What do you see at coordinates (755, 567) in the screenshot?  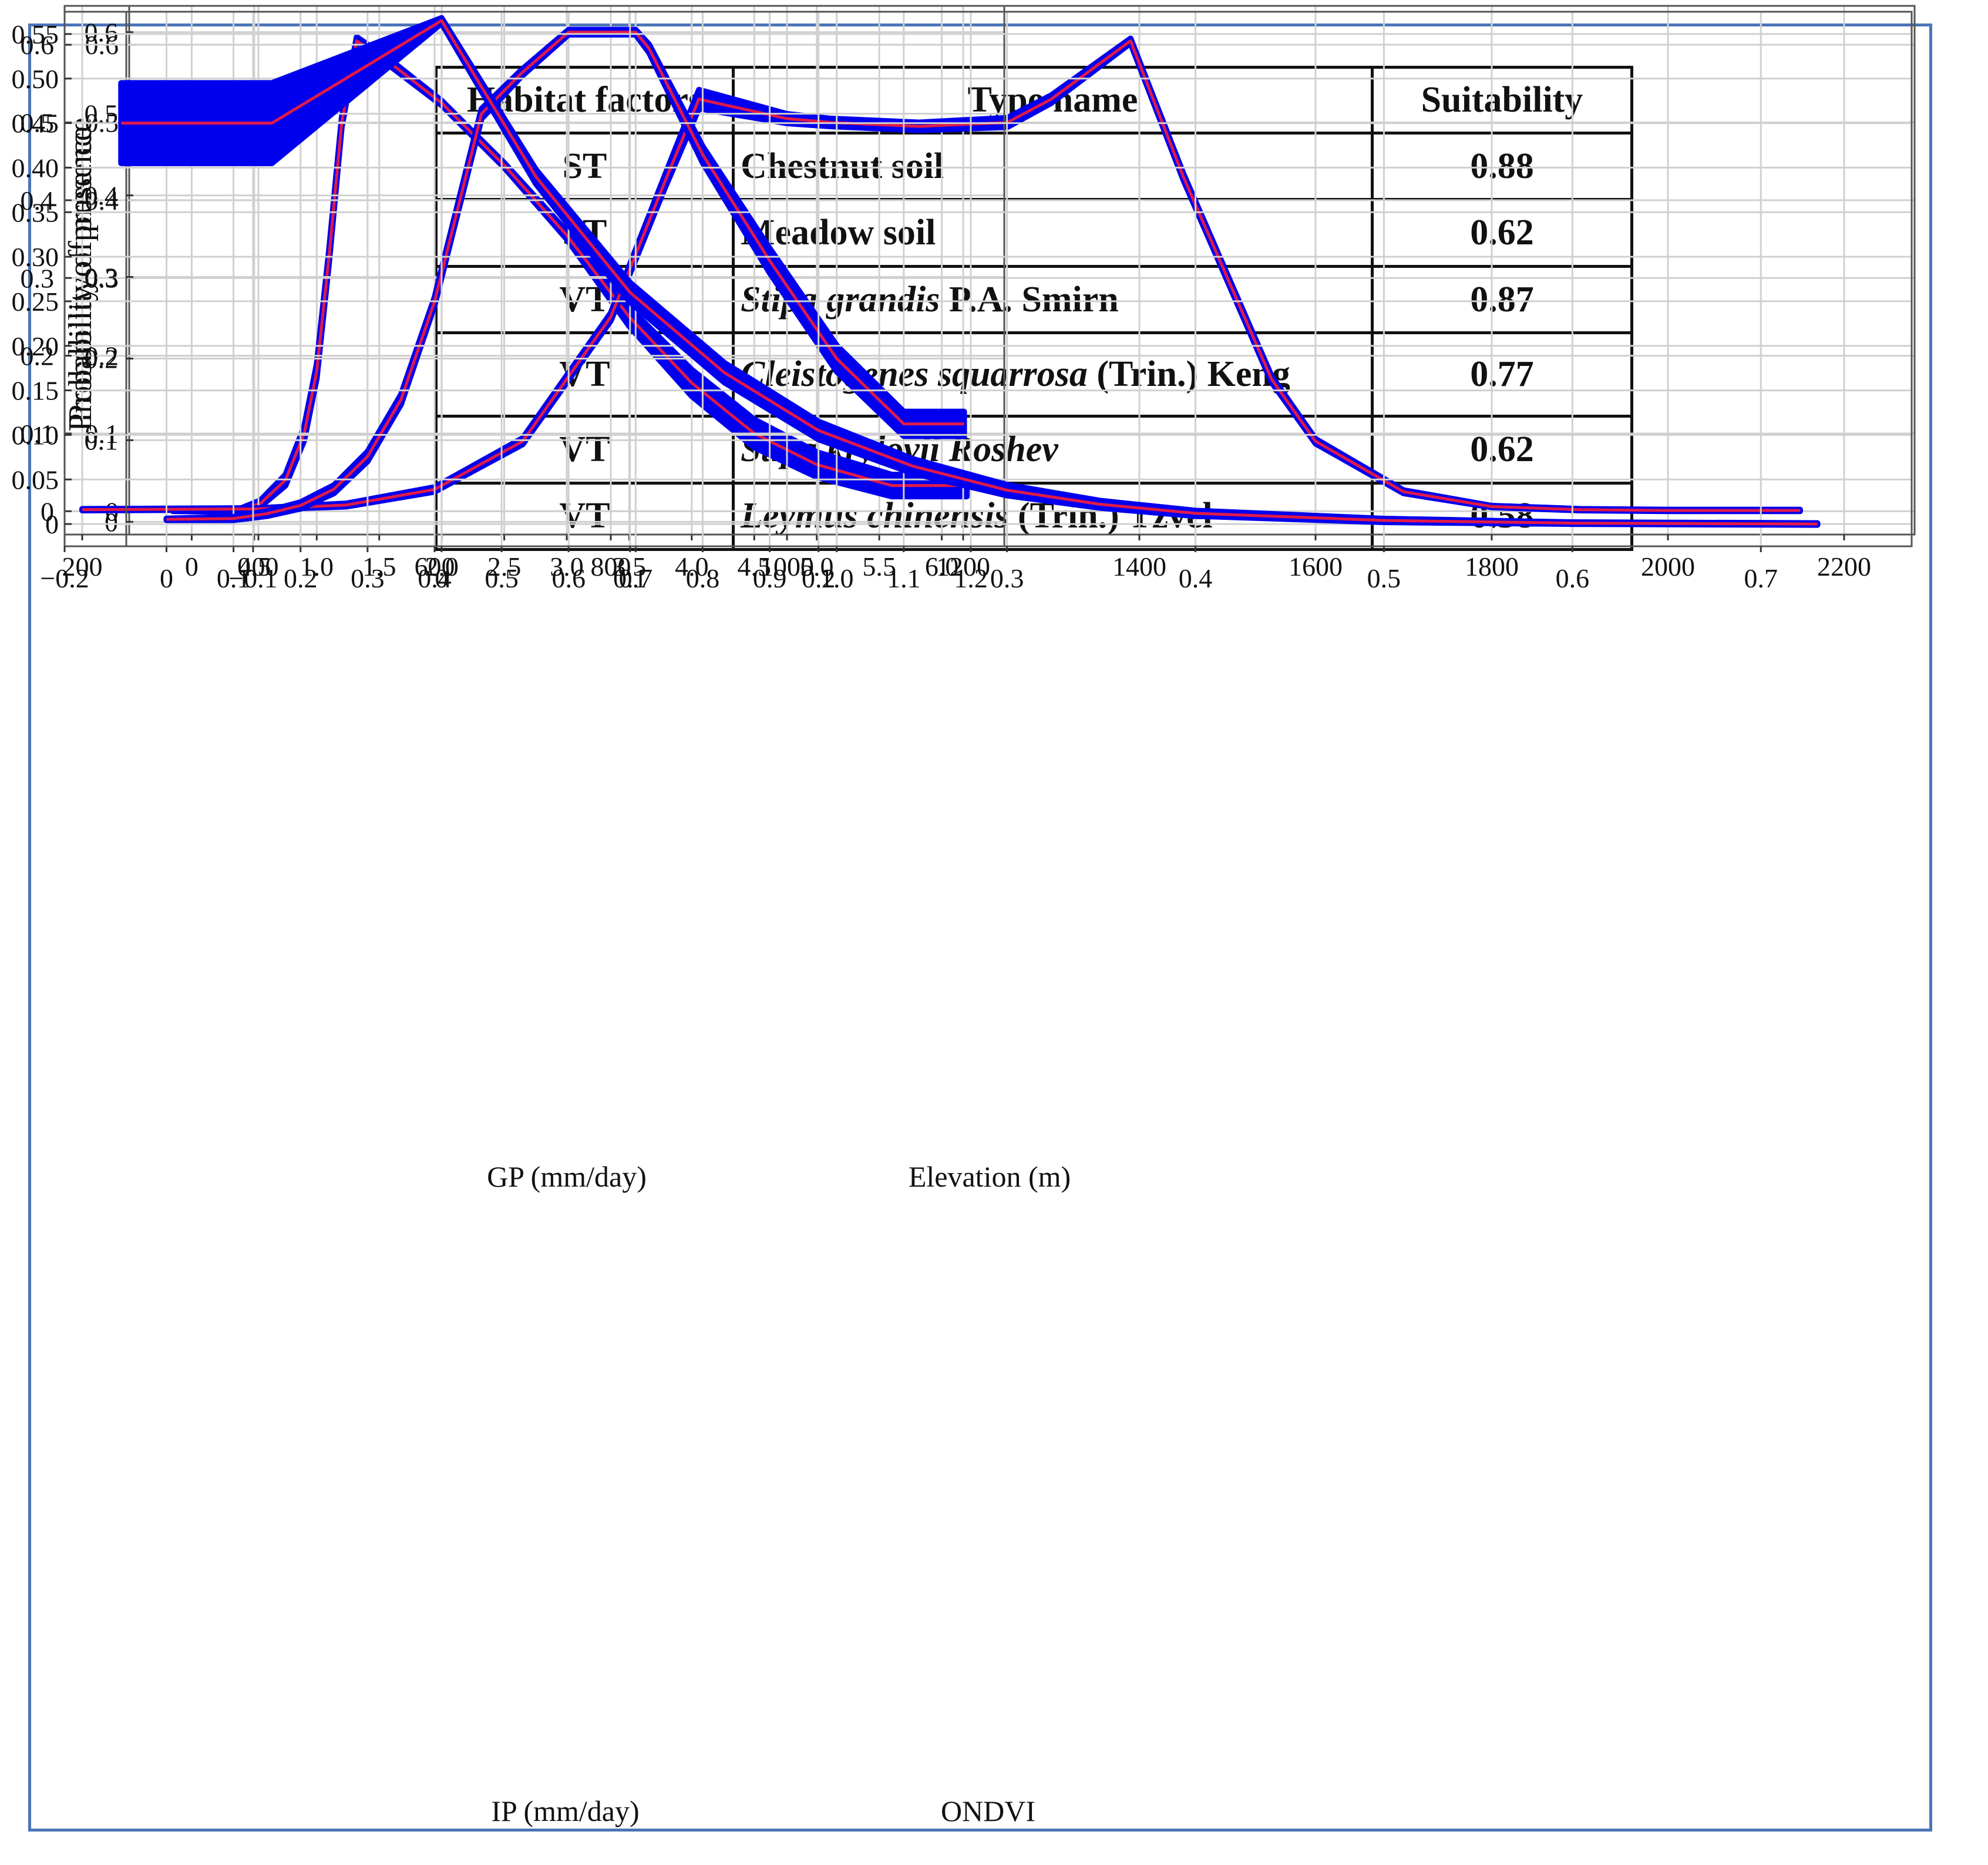 I see `x-tick-label: 4.5` at bounding box center [755, 567].